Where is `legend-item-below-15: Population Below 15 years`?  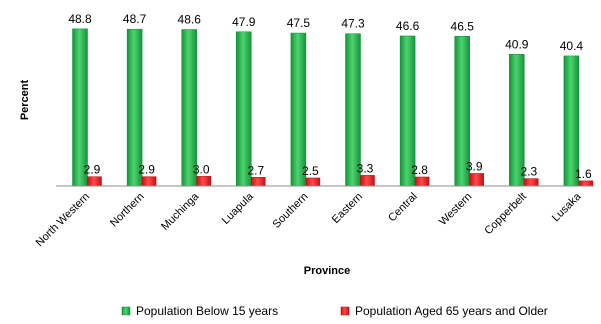 legend-item-below-15: Population Below 15 years is located at coordinates (199, 311).